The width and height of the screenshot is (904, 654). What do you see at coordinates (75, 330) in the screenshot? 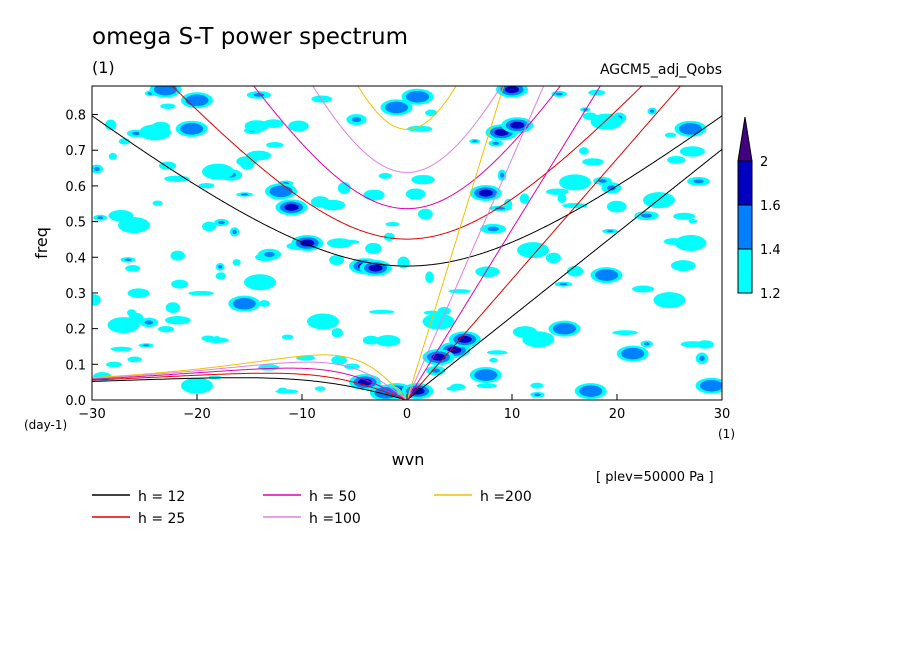
I see `y-tick-label: 0.2` at bounding box center [75, 330].